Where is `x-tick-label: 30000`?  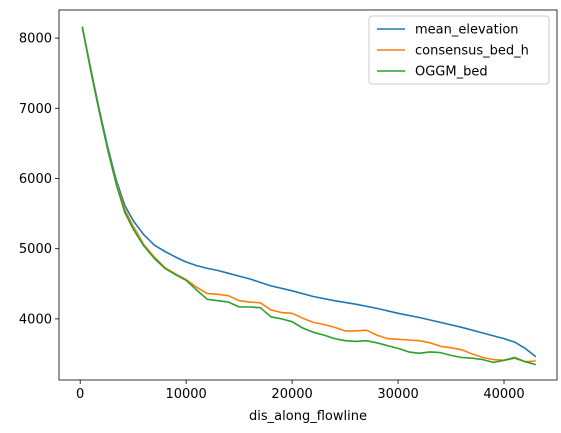 x-tick-label: 30000 is located at coordinates (397, 394).